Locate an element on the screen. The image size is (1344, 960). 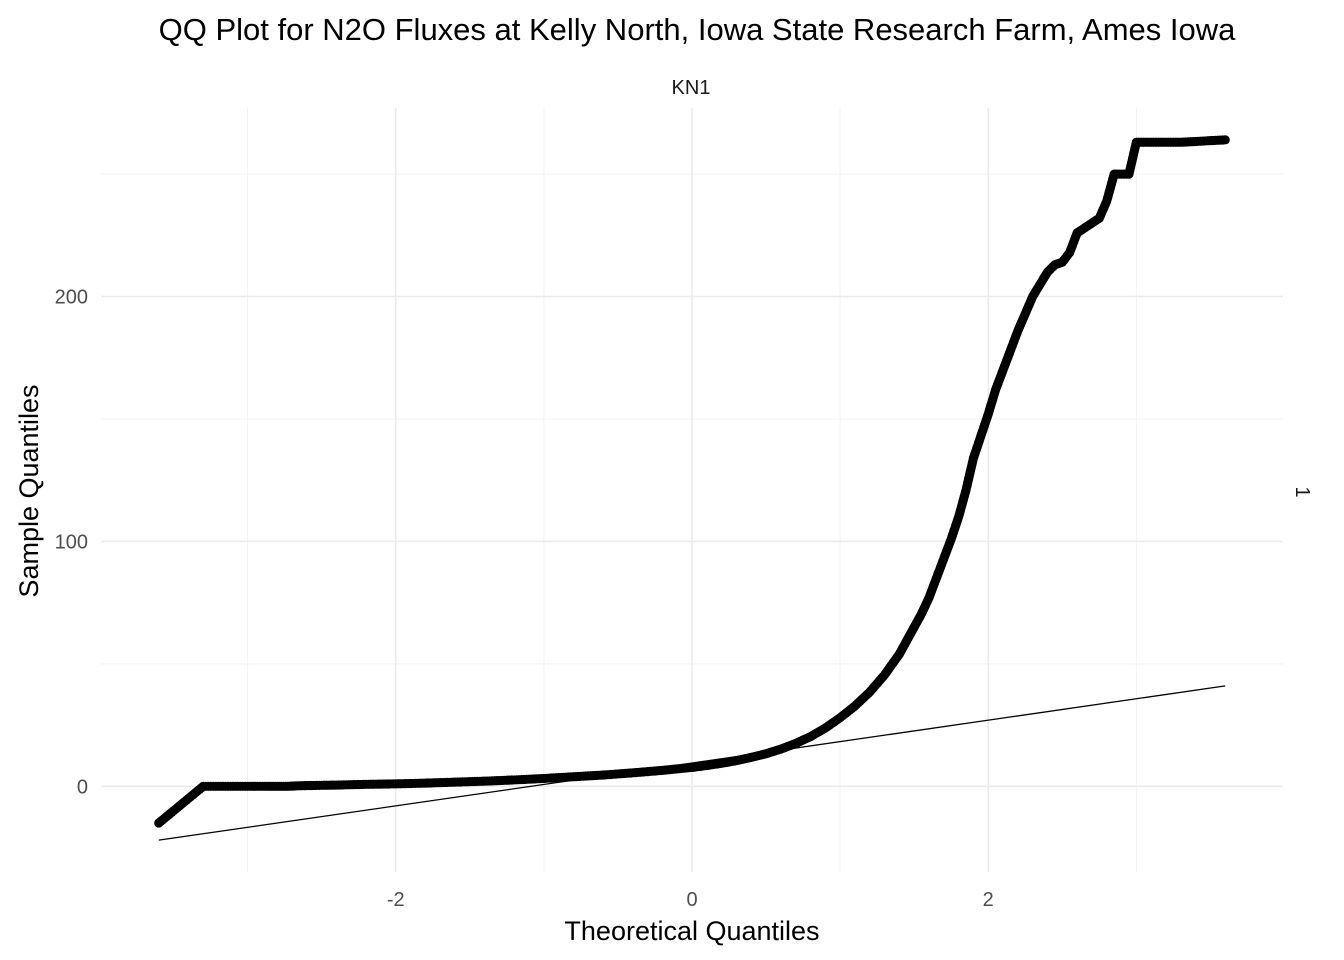
x-axis-ticks: -2 0 2 is located at coordinates (690, 900).